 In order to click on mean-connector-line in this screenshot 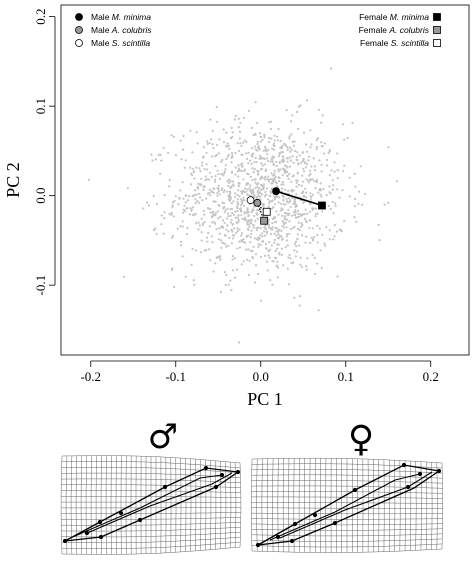, I will do `click(299, 198)`.